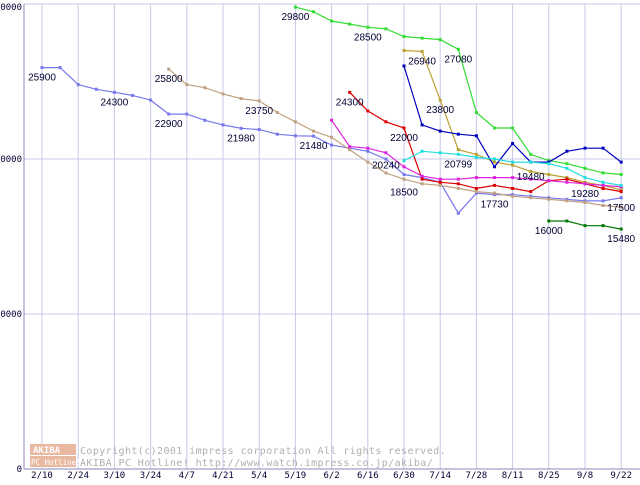  What do you see at coordinates (259, 111) in the screenshot?
I see `data-label: 23750` at bounding box center [259, 111].